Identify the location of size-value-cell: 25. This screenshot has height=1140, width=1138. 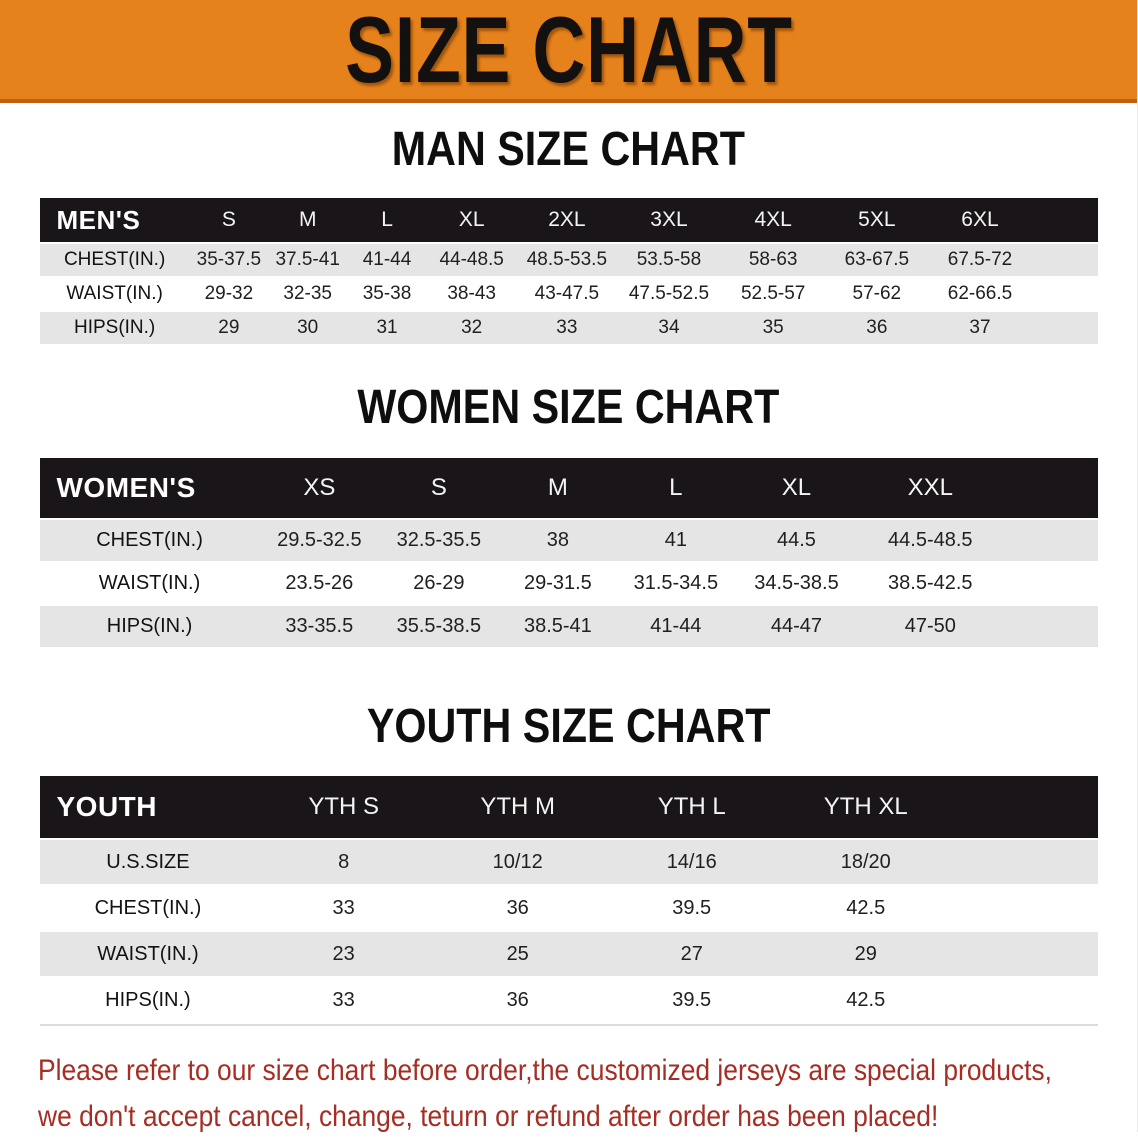
(517, 954).